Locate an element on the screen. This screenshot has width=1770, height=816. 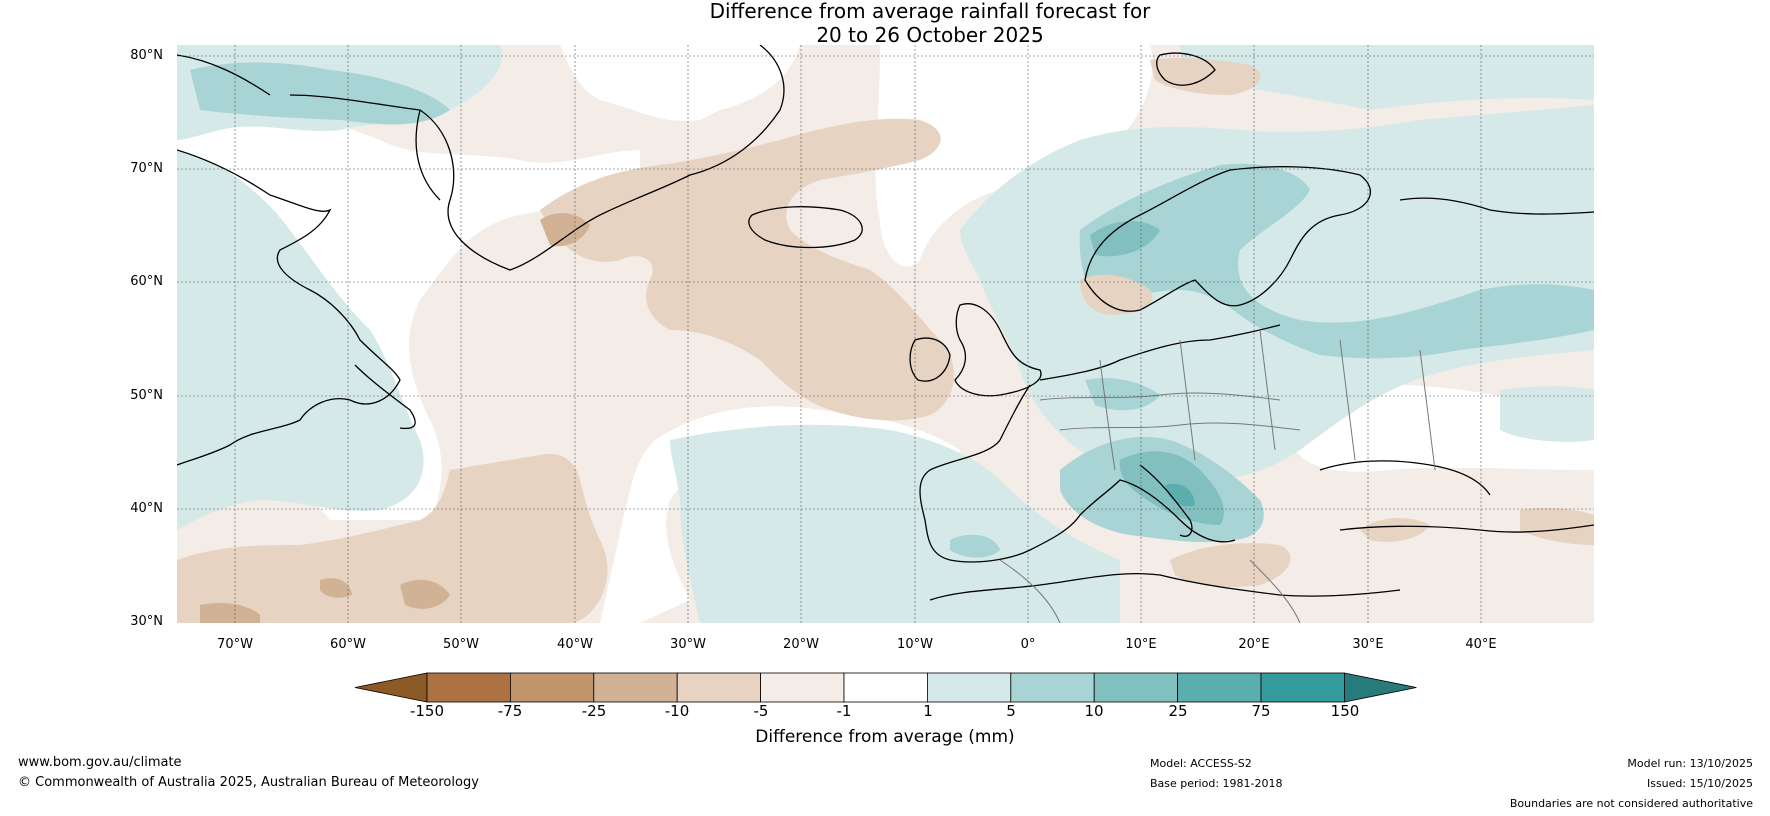
lon-label: 20°W is located at coordinates (801, 644).